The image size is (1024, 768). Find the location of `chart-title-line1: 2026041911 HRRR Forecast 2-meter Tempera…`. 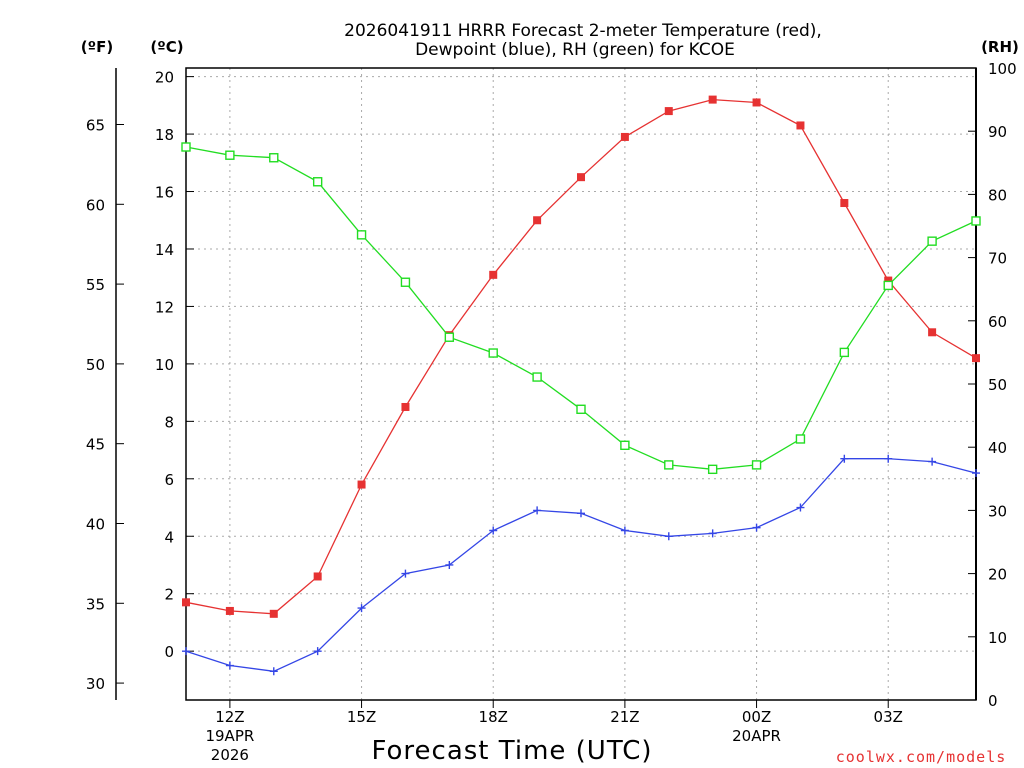

chart-title-line1: 2026041911 HRRR Forecast 2-meter Tempera… is located at coordinates (583, 31).